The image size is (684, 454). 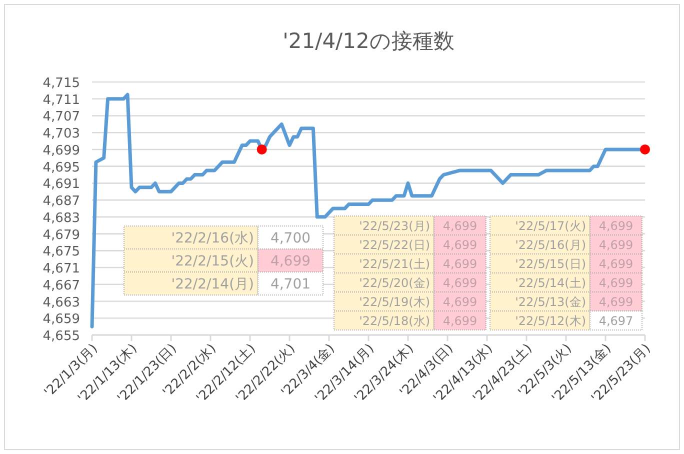 What do you see at coordinates (550, 283) in the screenshot?
I see `annotation: '22/5/14(土)` at bounding box center [550, 283].